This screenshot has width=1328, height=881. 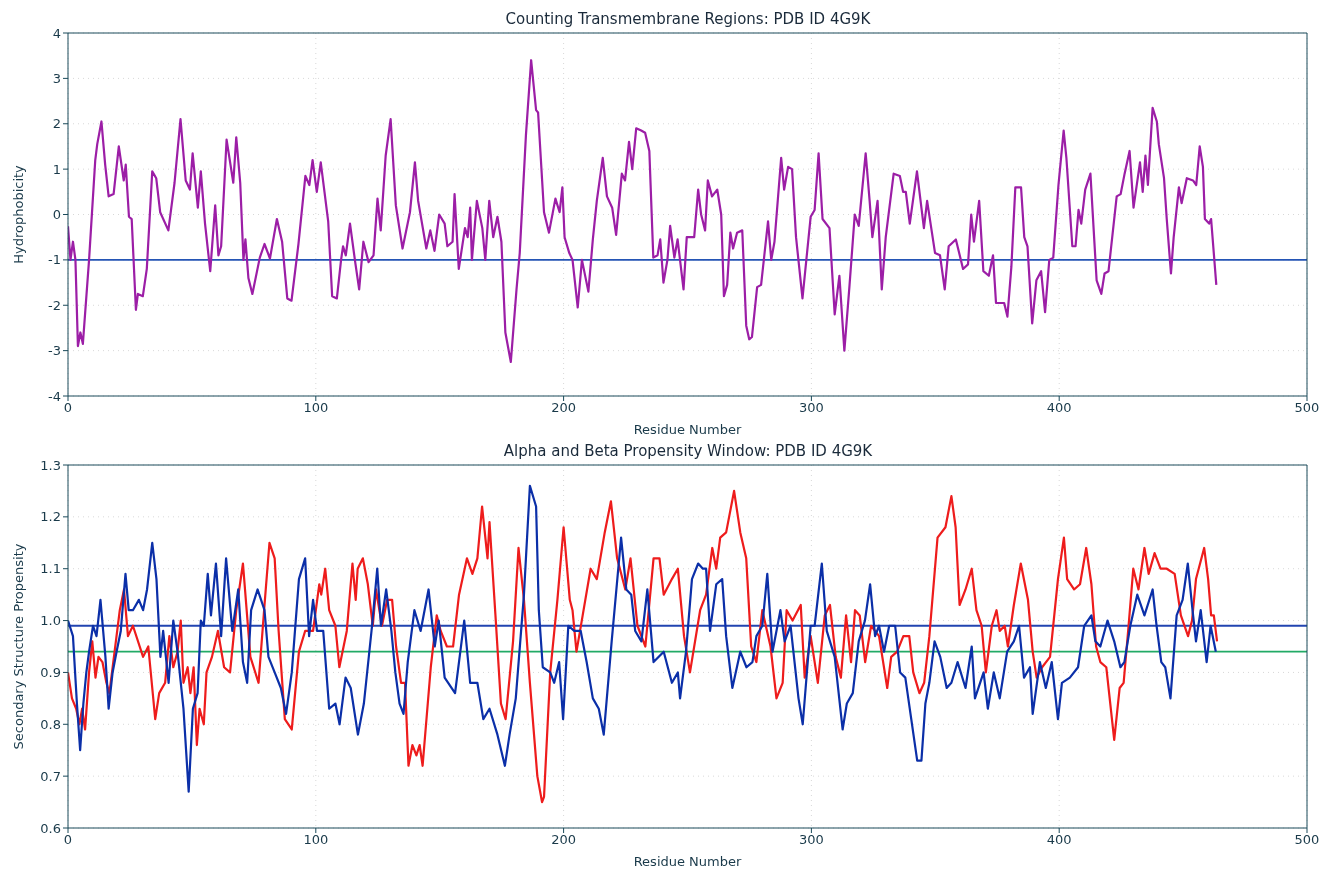 I want to click on y-tick-label: 1.0, so click(x=50, y=621).